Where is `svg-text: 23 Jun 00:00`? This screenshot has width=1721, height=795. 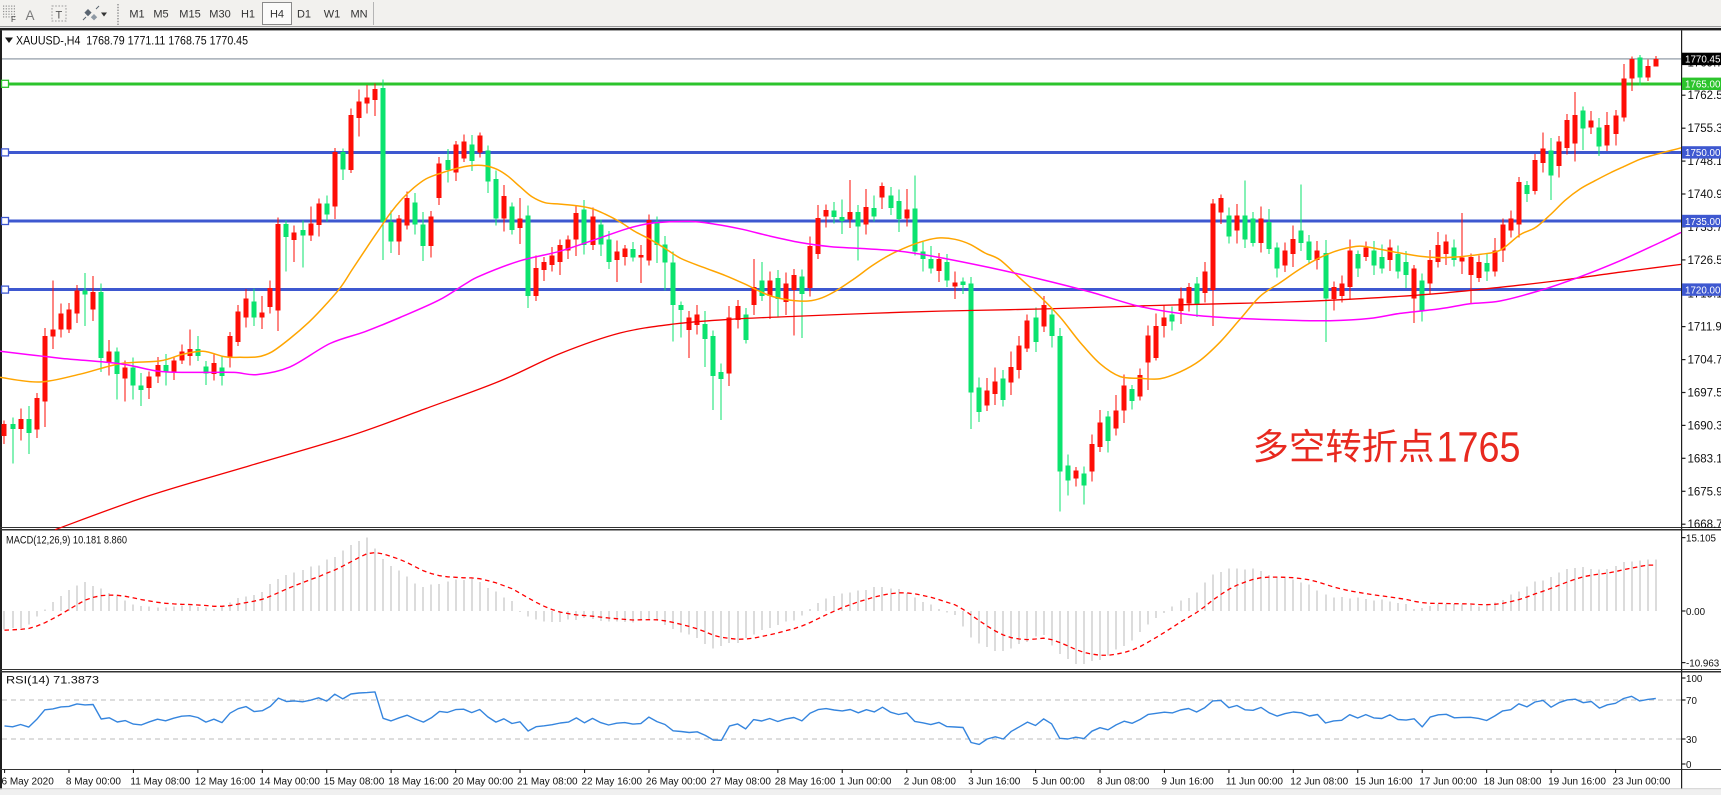 svg-text: 23 Jun 00:00 is located at coordinates (1642, 782).